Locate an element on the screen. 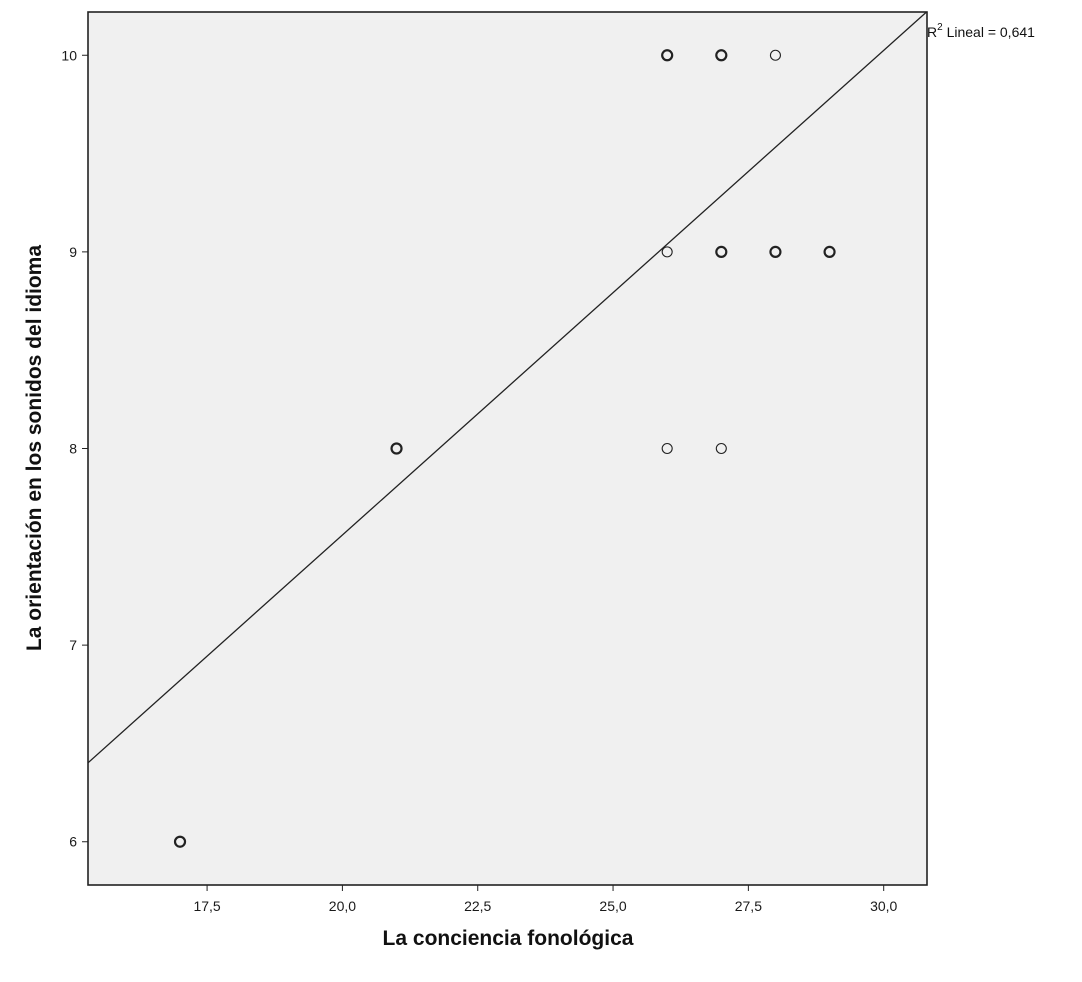  x-tick-label: 20,0 is located at coordinates (342, 906).